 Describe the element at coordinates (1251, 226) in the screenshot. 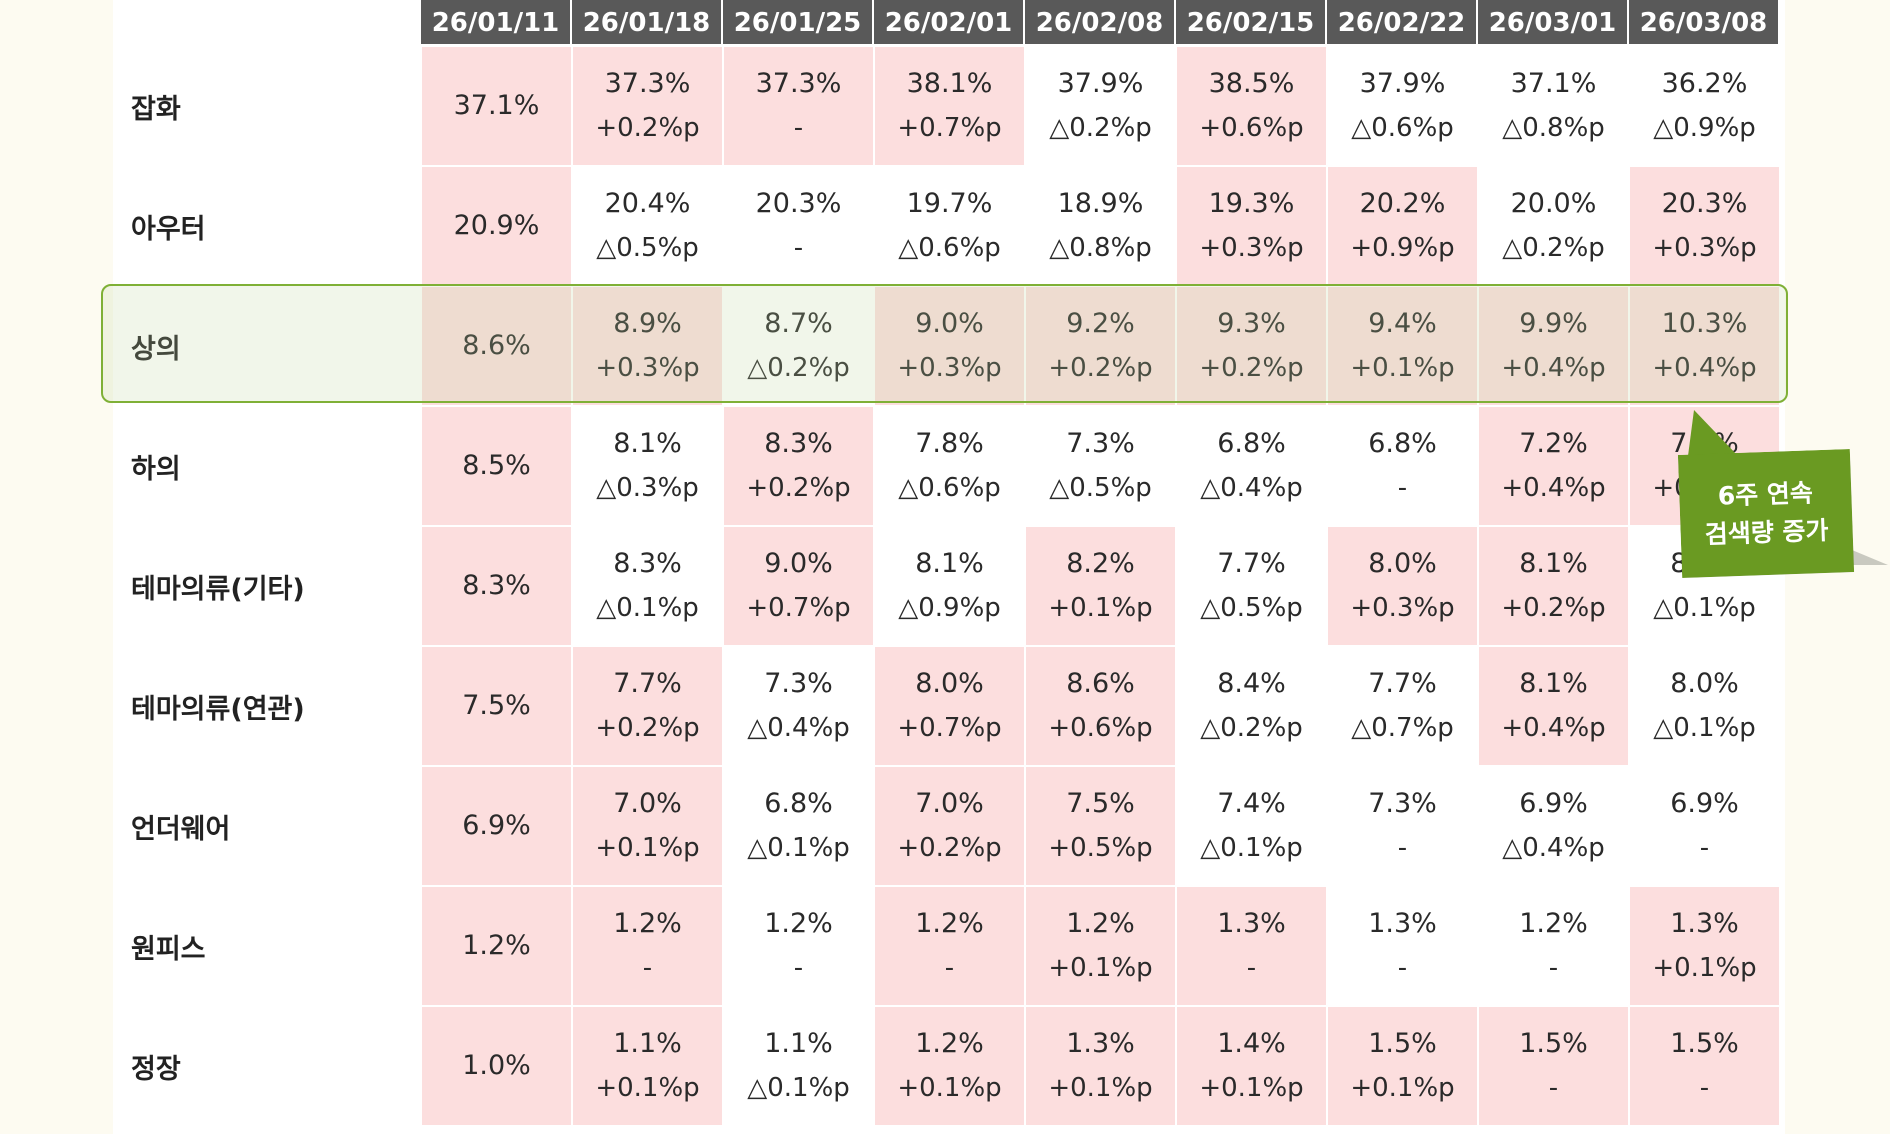

I see `table-cell: 19.3% +0.3%p` at that location.